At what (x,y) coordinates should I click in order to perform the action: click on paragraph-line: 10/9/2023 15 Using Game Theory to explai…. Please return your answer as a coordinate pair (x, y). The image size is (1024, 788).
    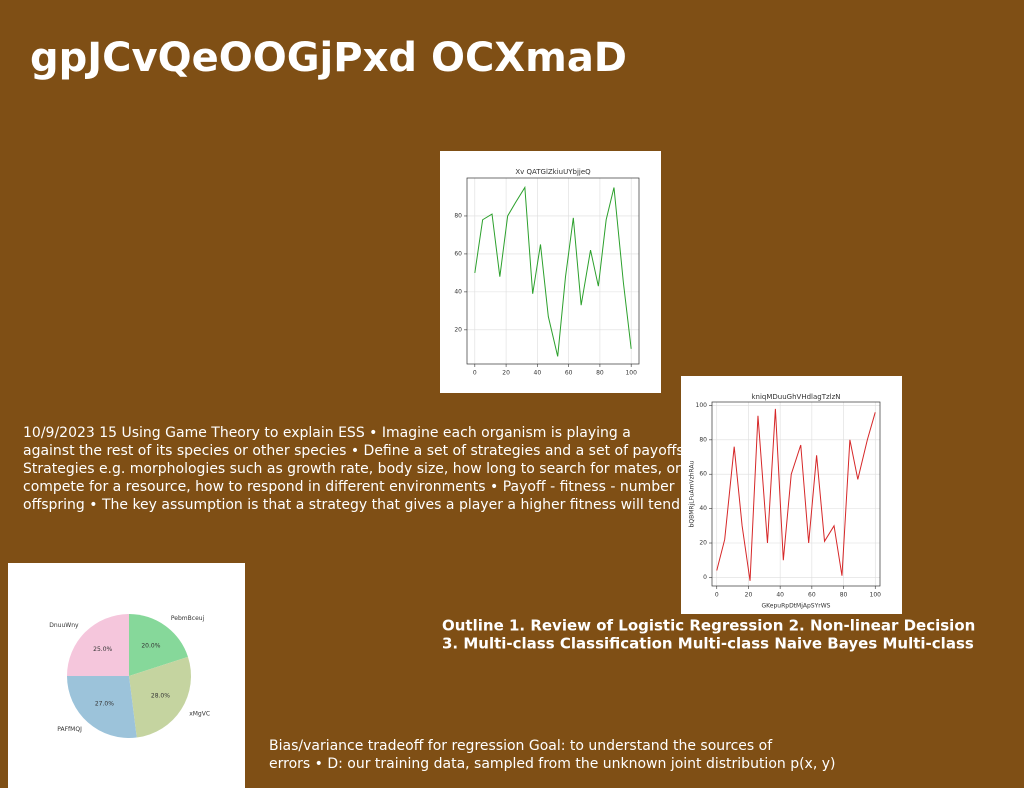
    Looking at the image, I should click on (327, 433).